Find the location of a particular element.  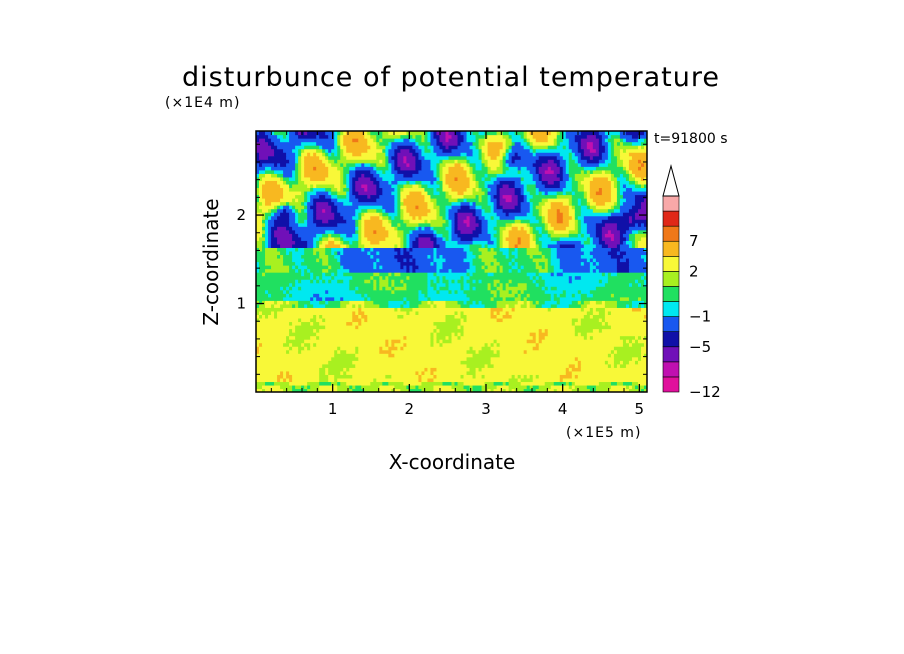

colorbar-band is located at coordinates (671, 203).